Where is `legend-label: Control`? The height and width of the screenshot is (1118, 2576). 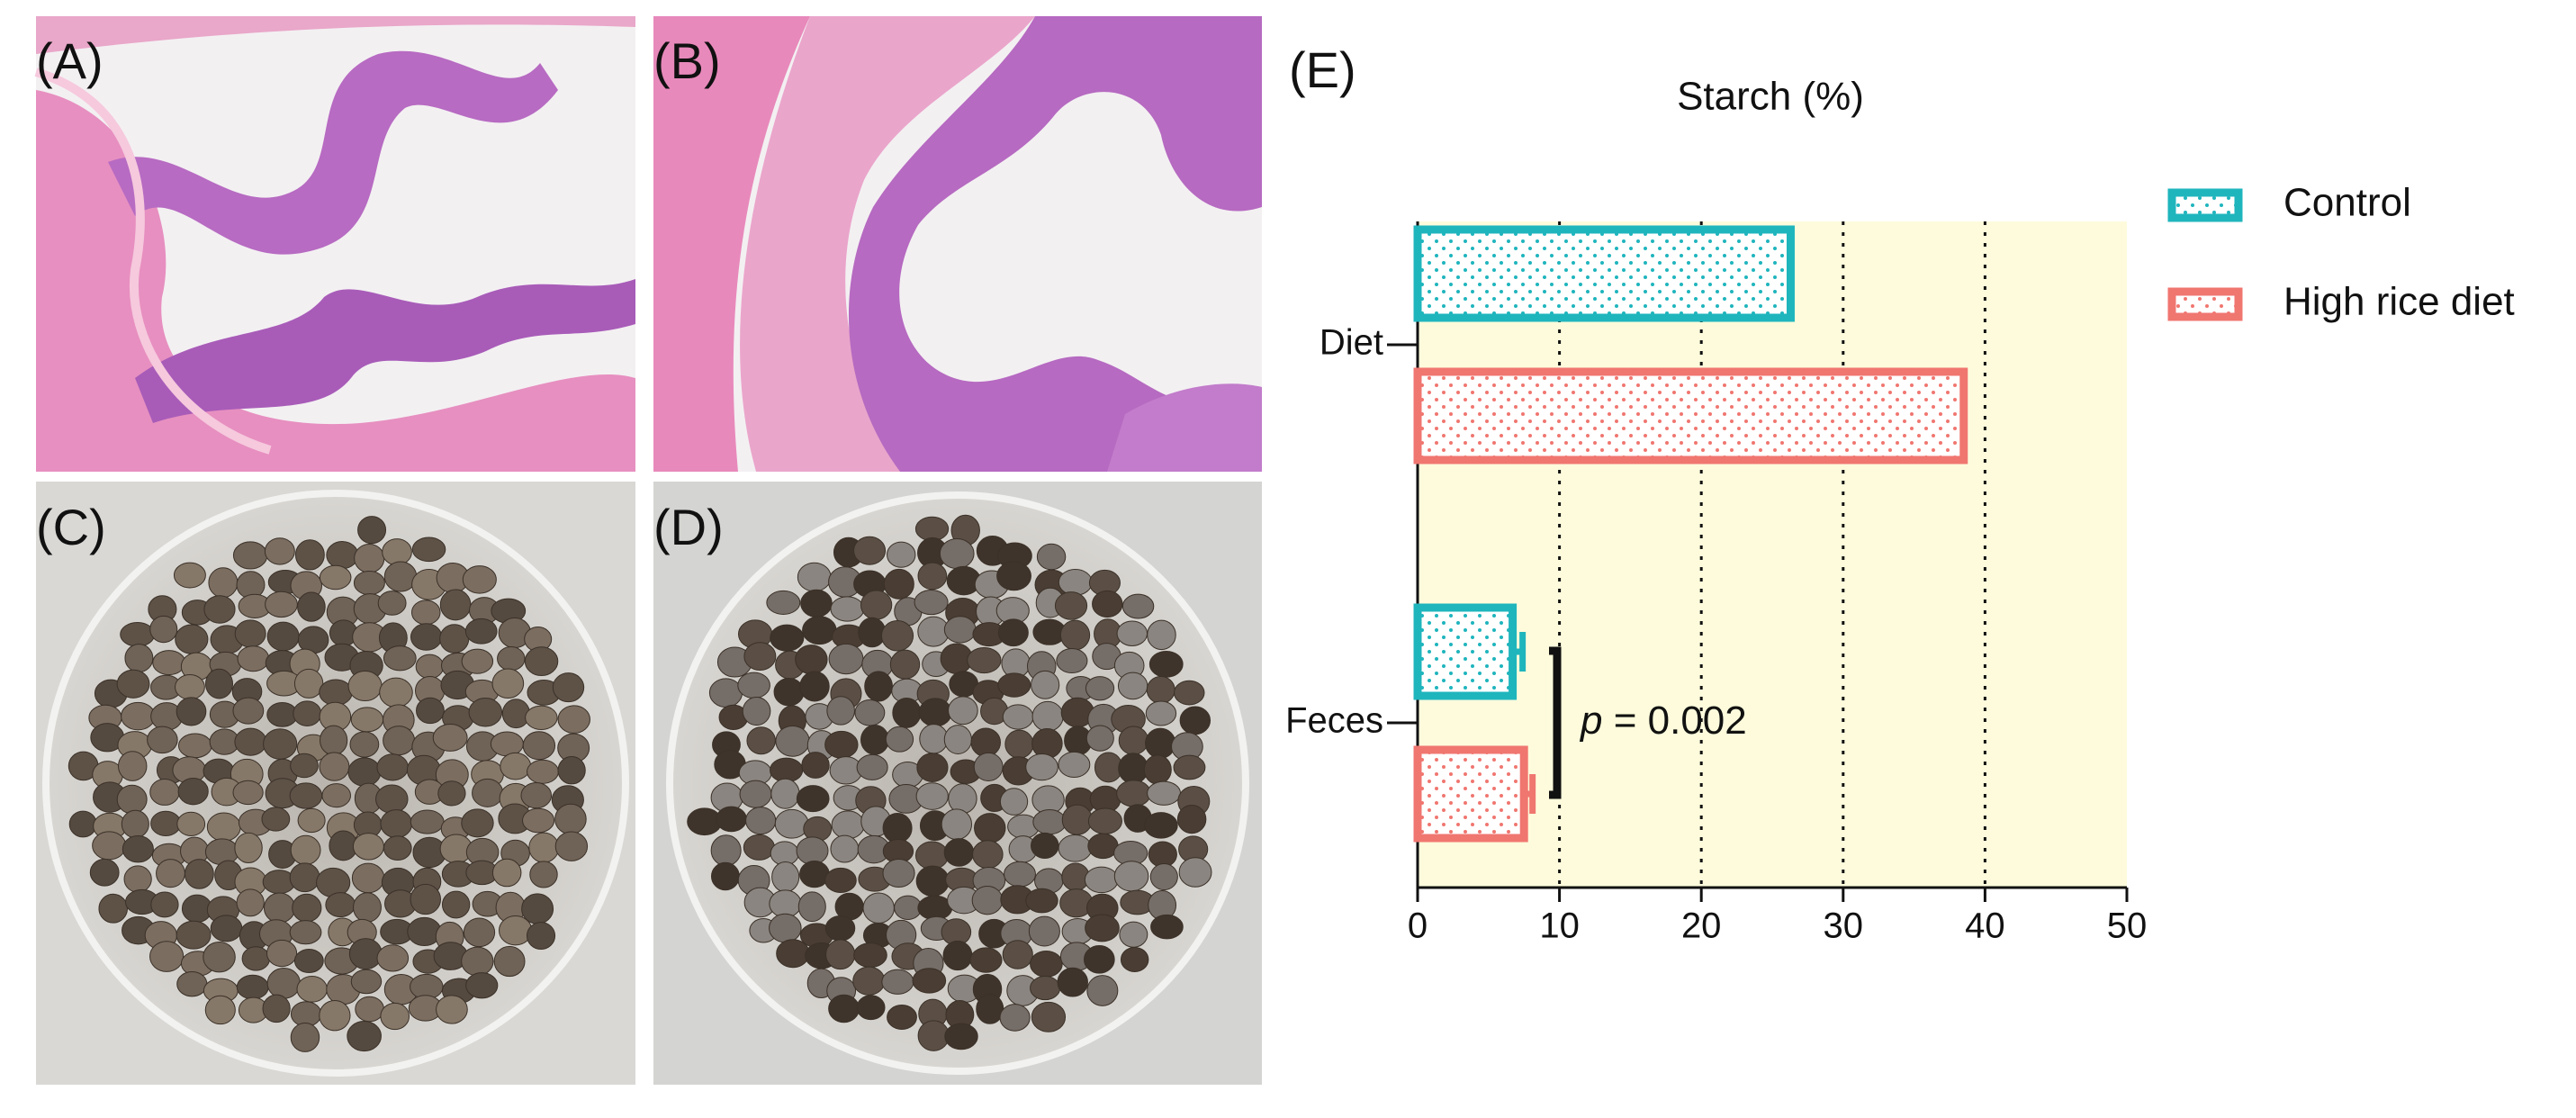 legend-label: Control is located at coordinates (2347, 203).